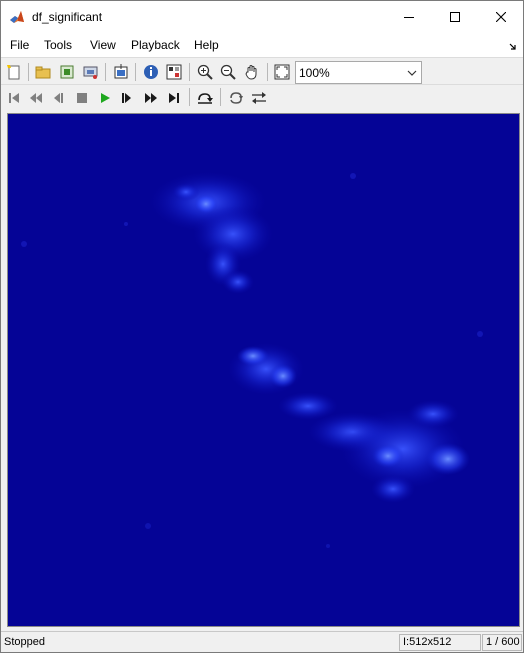  What do you see at coordinates (252, 72) in the screenshot?
I see `pan-icon` at bounding box center [252, 72].